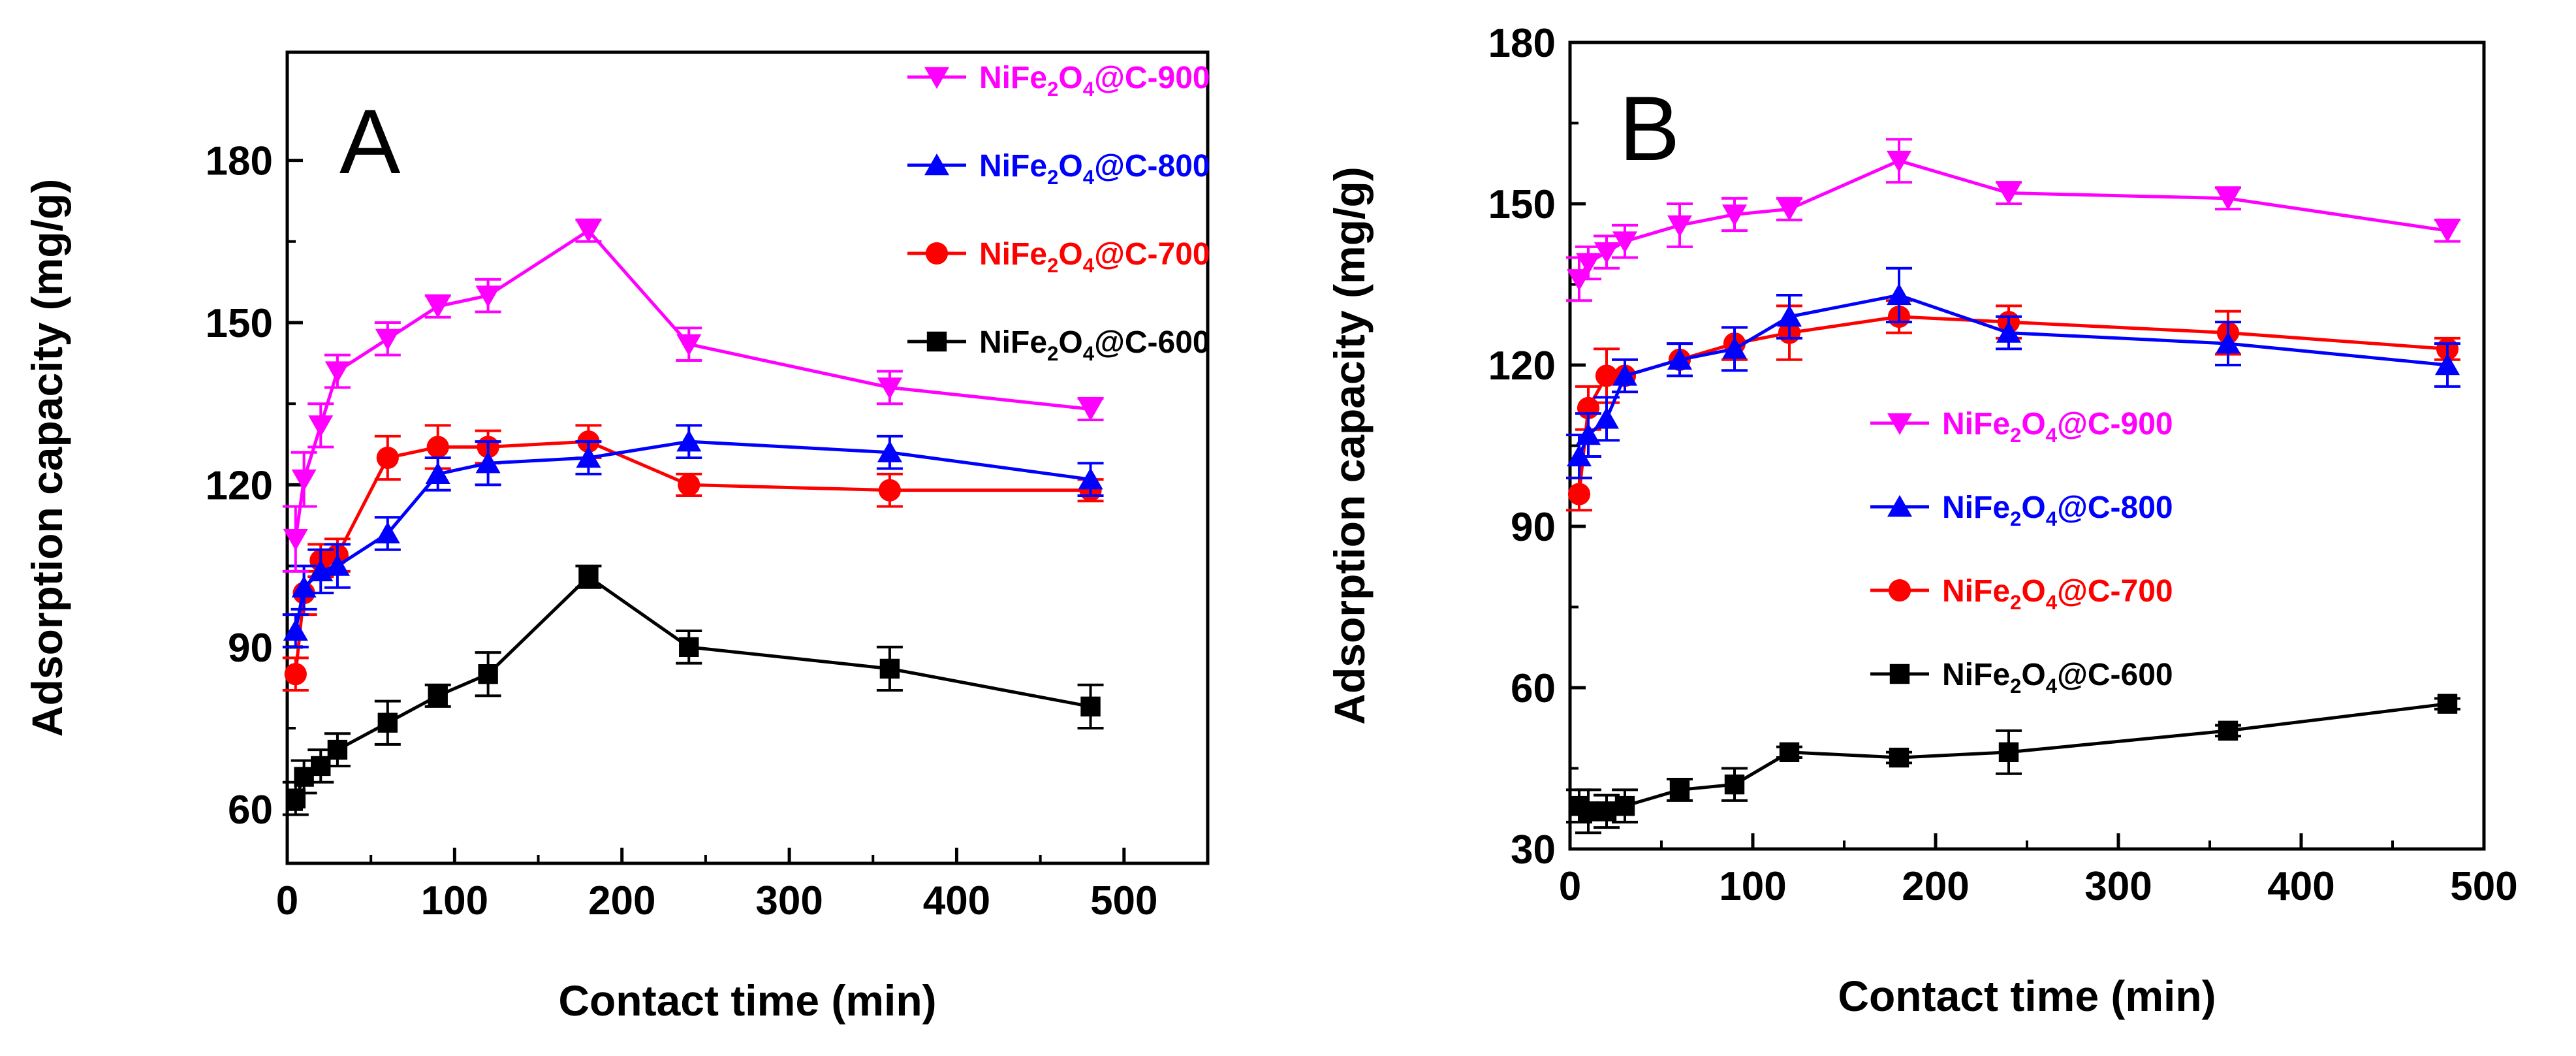 This screenshot has width=2576, height=1056. I want to click on x-tick-label: 500, so click(1123, 900).